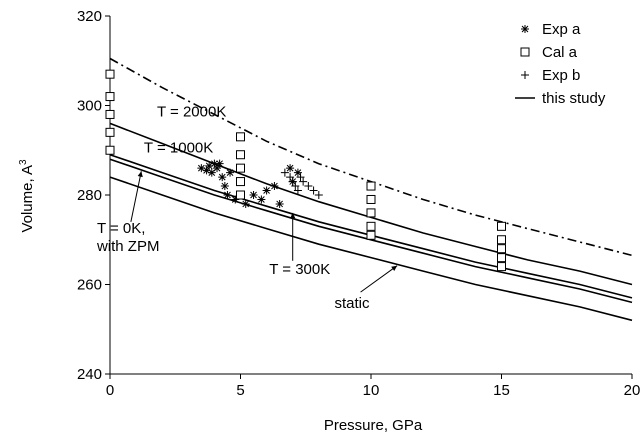 The image size is (642, 441). Describe the element at coordinates (561, 75) in the screenshot. I see `legend-exp-b-label: Exp b` at that location.